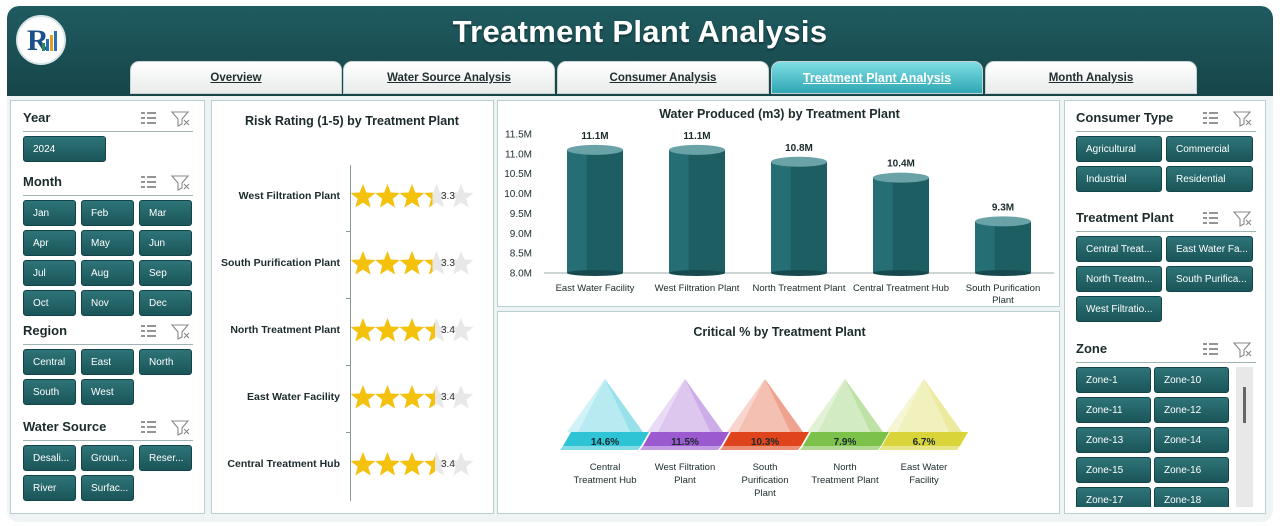 The width and height of the screenshot is (1280, 526). What do you see at coordinates (663, 77) in the screenshot?
I see `tab-consumer-analysis: Consumer Analysis` at bounding box center [663, 77].